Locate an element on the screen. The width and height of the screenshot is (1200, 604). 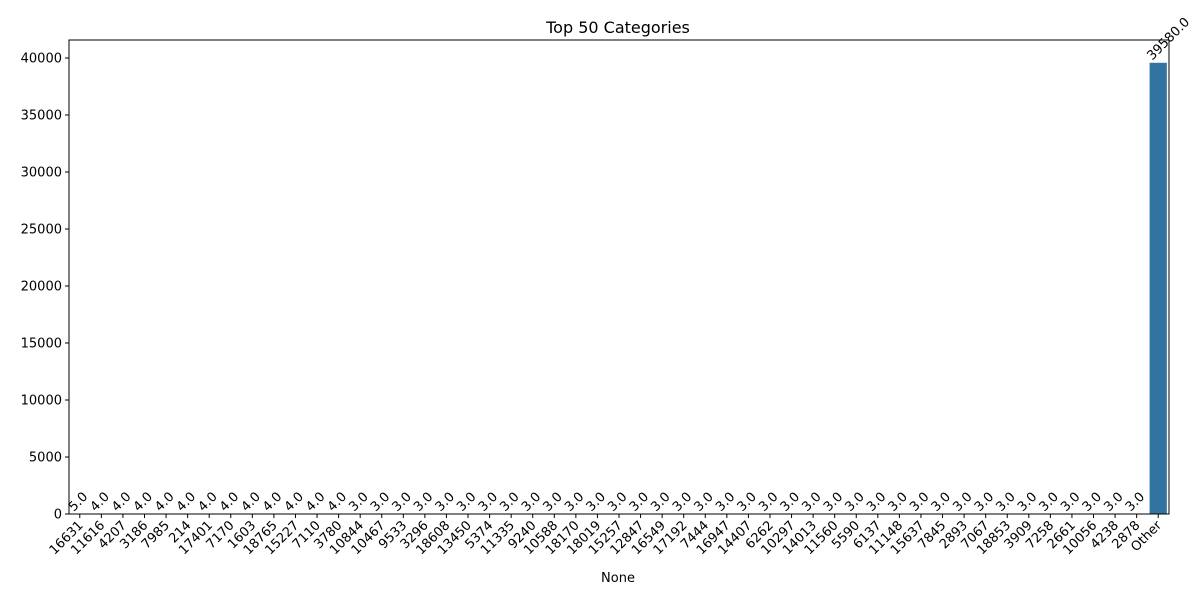
bar is located at coordinates (1158, 288).